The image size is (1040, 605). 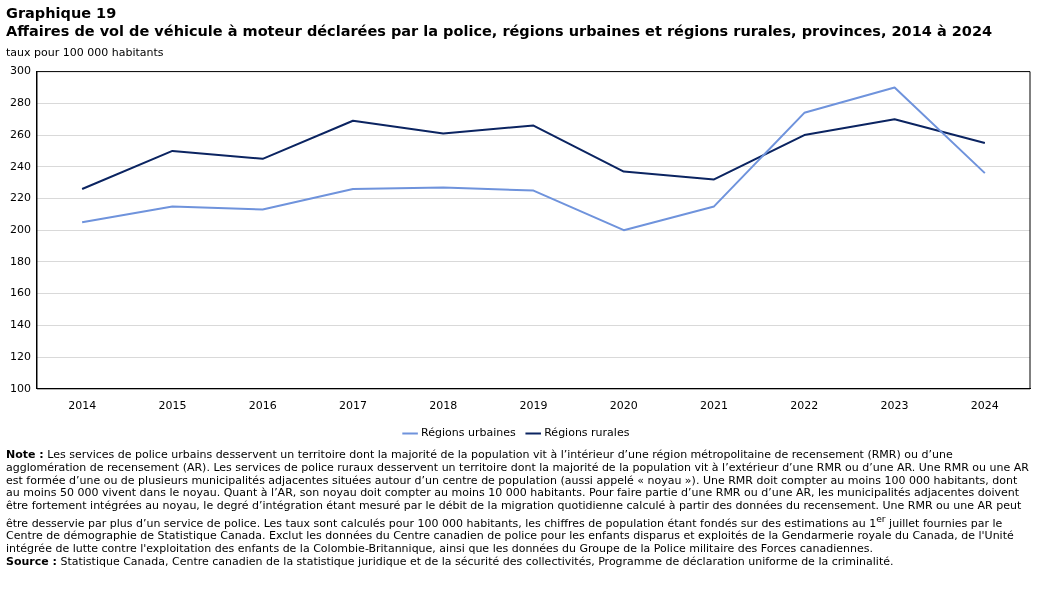 I want to click on x-tick-label: 2024, so click(x=984, y=406).